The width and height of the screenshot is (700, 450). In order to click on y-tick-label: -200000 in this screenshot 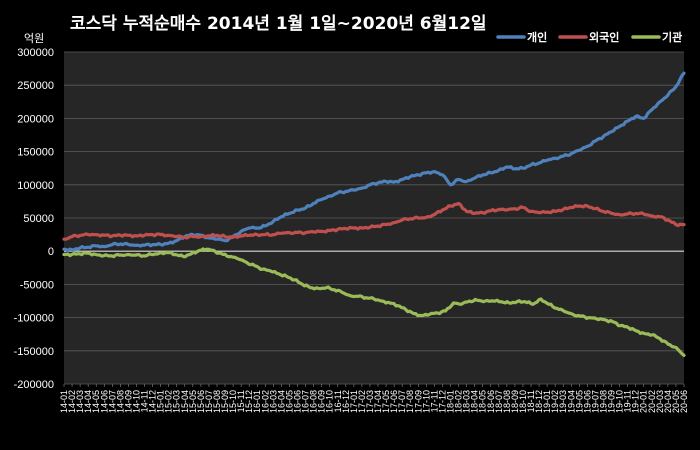, I will do `click(34, 385)`.